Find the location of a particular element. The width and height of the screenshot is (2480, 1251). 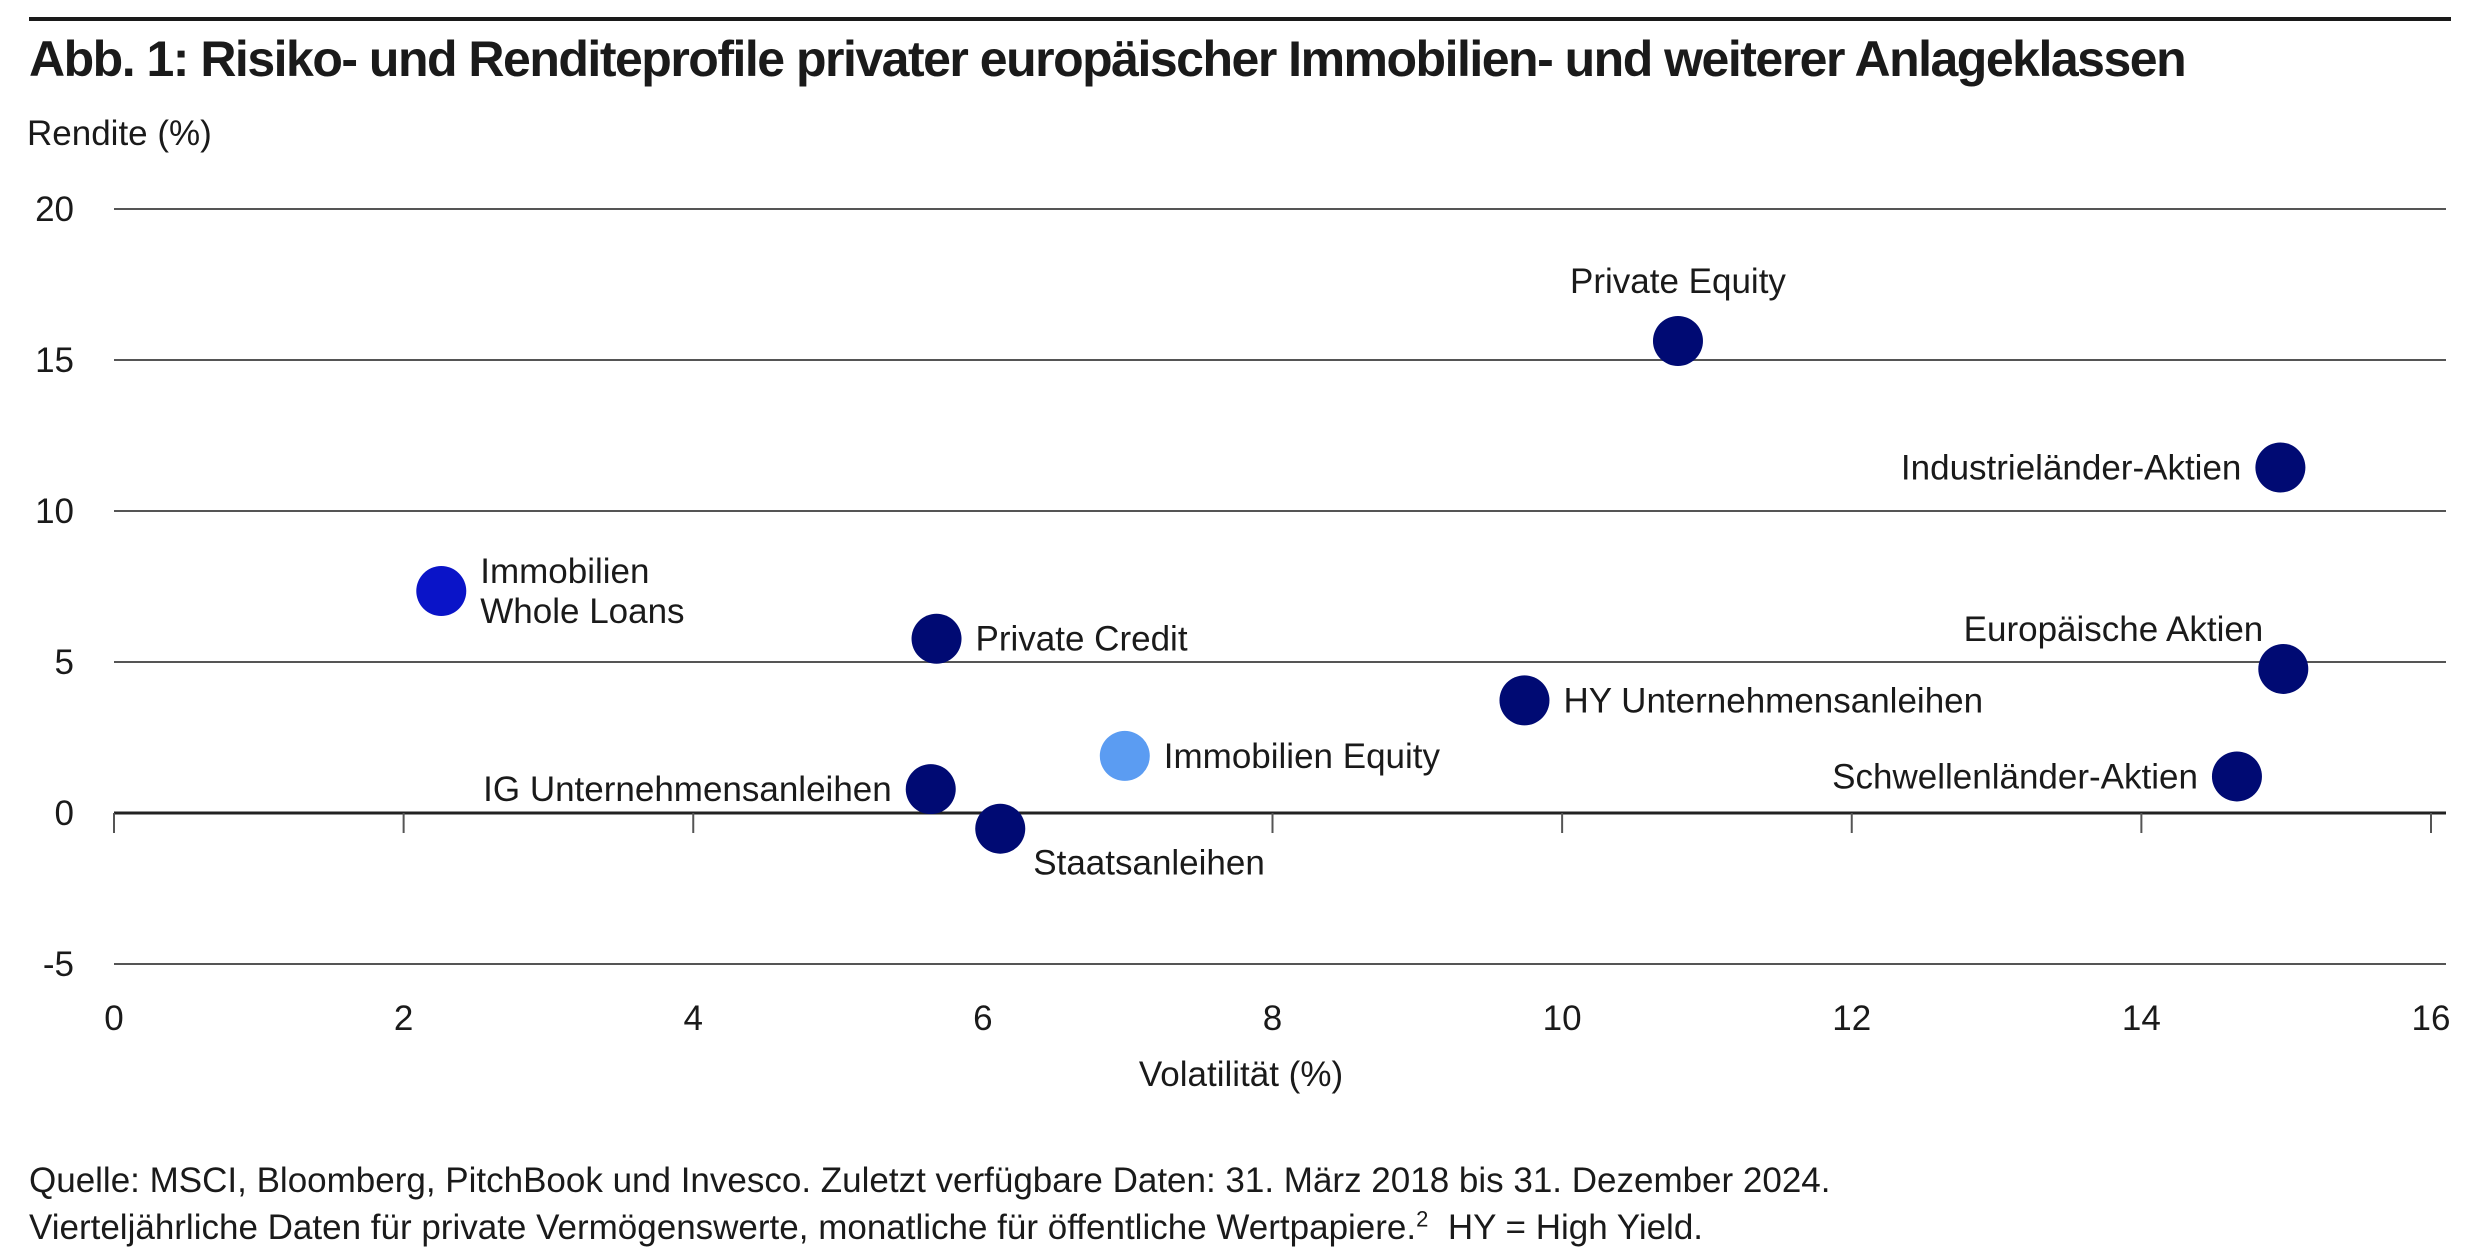

hy-definition: HY = High Yield. is located at coordinates (1566, 1227).